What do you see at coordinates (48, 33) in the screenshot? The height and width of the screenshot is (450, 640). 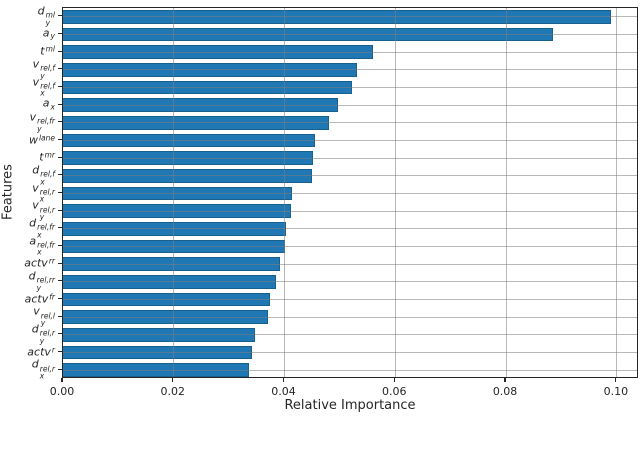 I see `y-tick-label-a_y: ay` at bounding box center [48, 33].